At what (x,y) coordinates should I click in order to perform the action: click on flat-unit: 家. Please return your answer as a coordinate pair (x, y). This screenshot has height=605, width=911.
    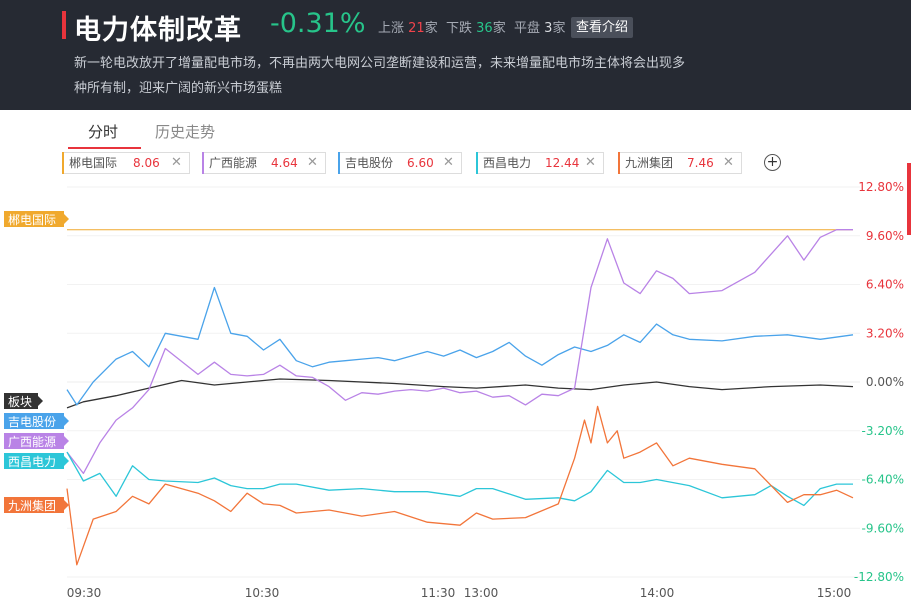
    Looking at the image, I should click on (559, 28).